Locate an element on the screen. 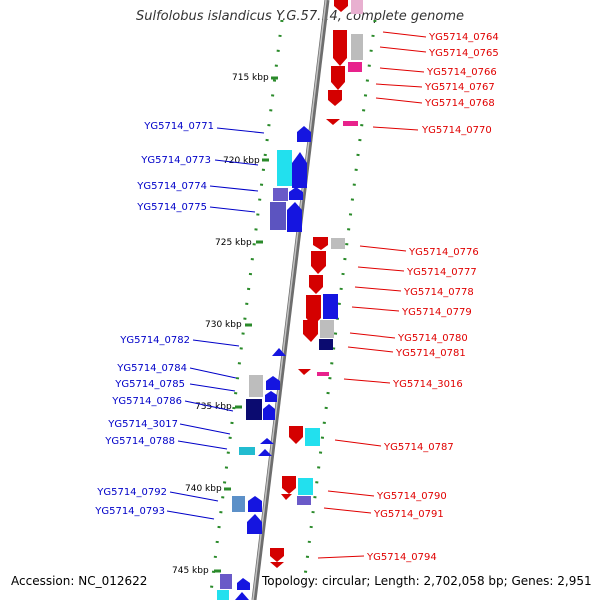 This screenshot has height=600, width=600. gene-label-0785: YG5714_0785 is located at coordinates (149, 384).